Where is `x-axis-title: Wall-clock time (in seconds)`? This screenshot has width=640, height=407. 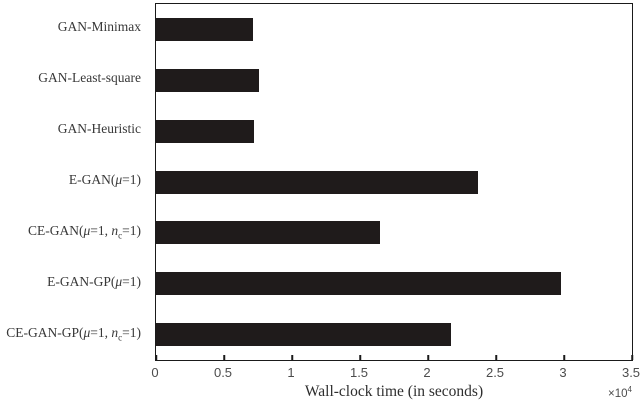
x-axis-title: Wall-clock time (in seconds) is located at coordinates (394, 391).